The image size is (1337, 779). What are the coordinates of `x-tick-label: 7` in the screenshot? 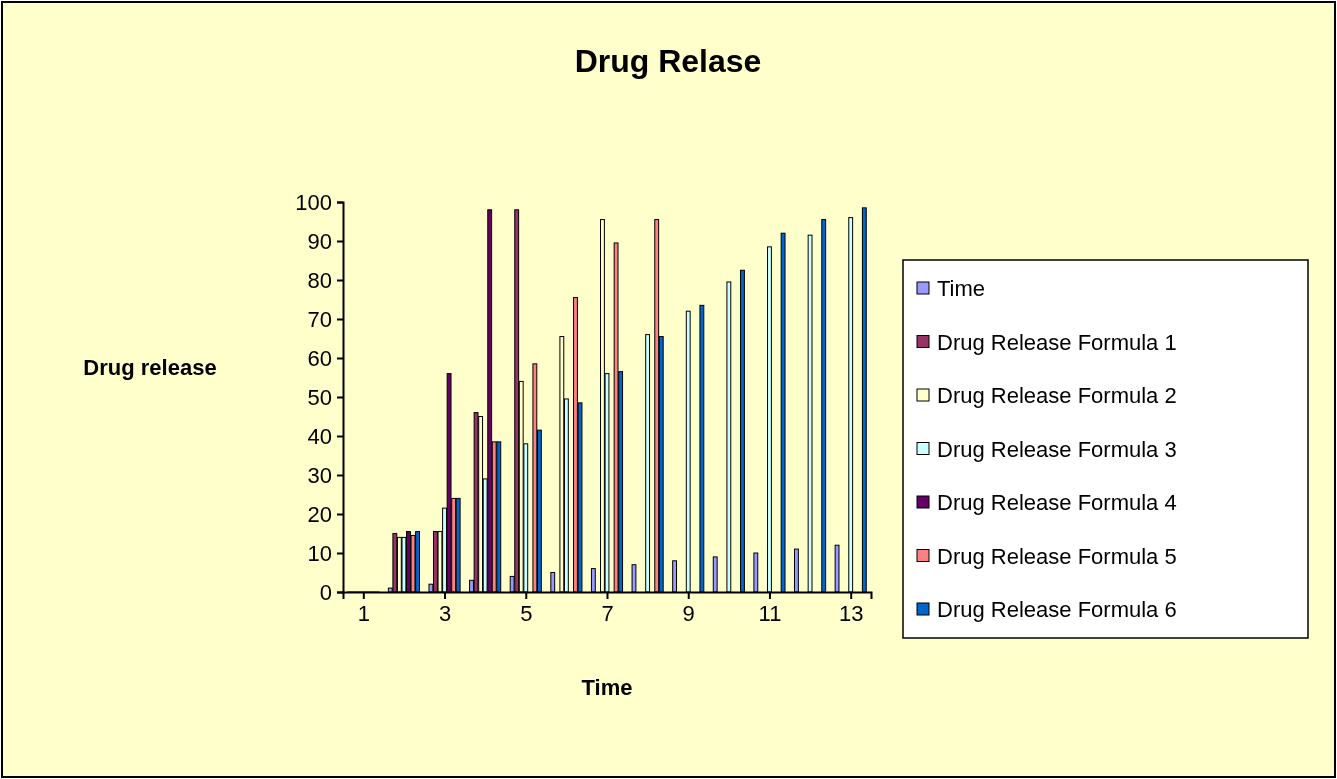 It's located at (607, 613).